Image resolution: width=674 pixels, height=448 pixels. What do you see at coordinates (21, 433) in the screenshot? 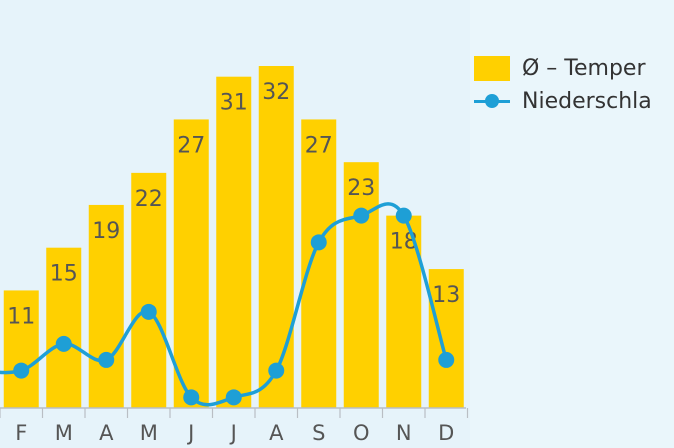
I see `x-tick-label-0: F` at bounding box center [21, 433].